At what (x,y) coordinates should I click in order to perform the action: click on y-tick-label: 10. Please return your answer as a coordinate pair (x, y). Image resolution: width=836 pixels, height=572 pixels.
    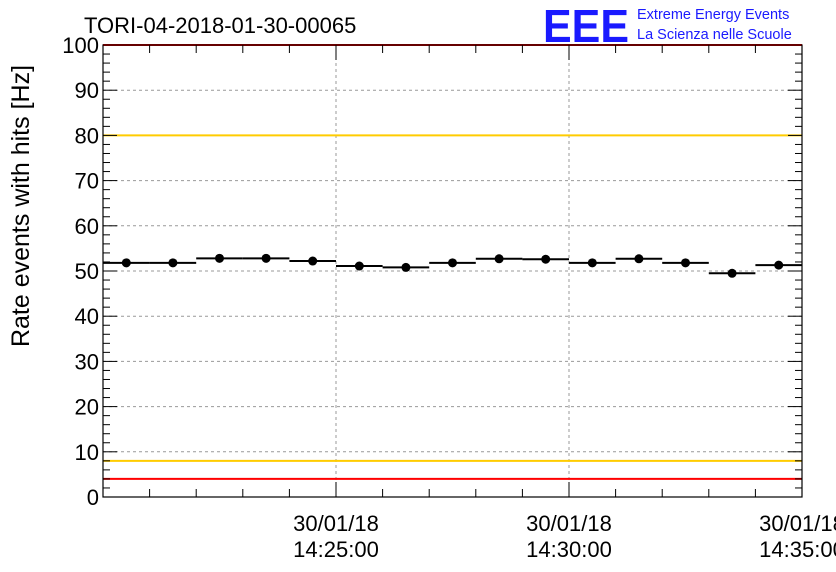
    Looking at the image, I should click on (87, 452).